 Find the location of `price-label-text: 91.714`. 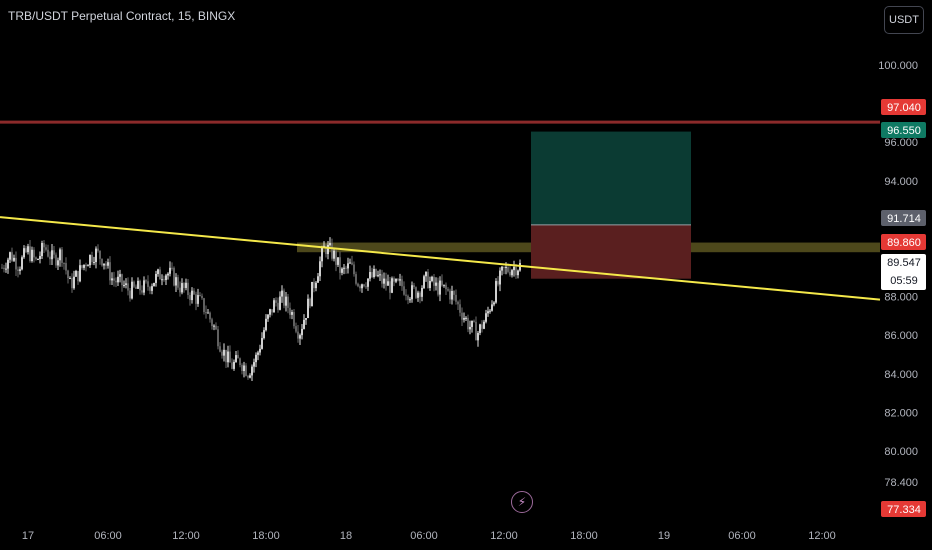

price-label-text: 91.714 is located at coordinates (904, 219).